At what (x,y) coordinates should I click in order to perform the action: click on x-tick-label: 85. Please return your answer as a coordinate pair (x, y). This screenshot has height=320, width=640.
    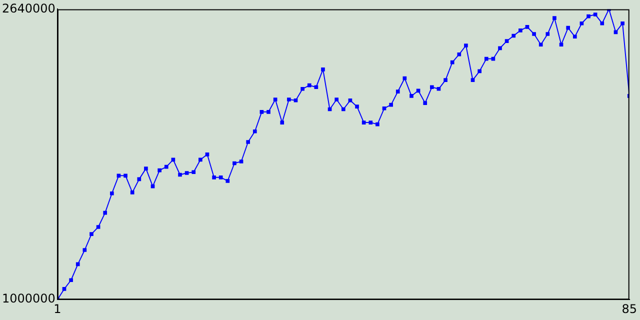
    Looking at the image, I should click on (630, 309).